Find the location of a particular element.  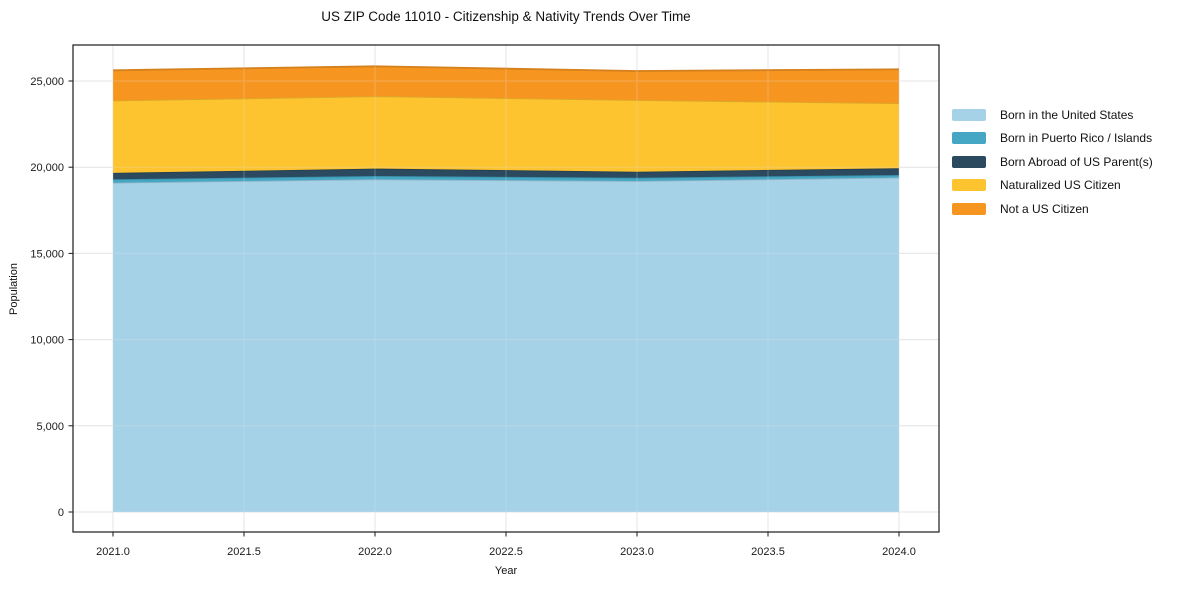

legend-item-1: Born in Puerto Rico / Islands is located at coordinates (1052, 139).